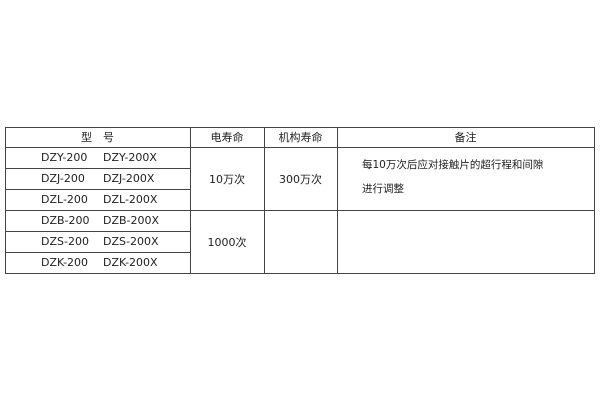  Describe the element at coordinates (300, 137) in the screenshot. I see `header-mechanical-life: 机构寿命` at that location.